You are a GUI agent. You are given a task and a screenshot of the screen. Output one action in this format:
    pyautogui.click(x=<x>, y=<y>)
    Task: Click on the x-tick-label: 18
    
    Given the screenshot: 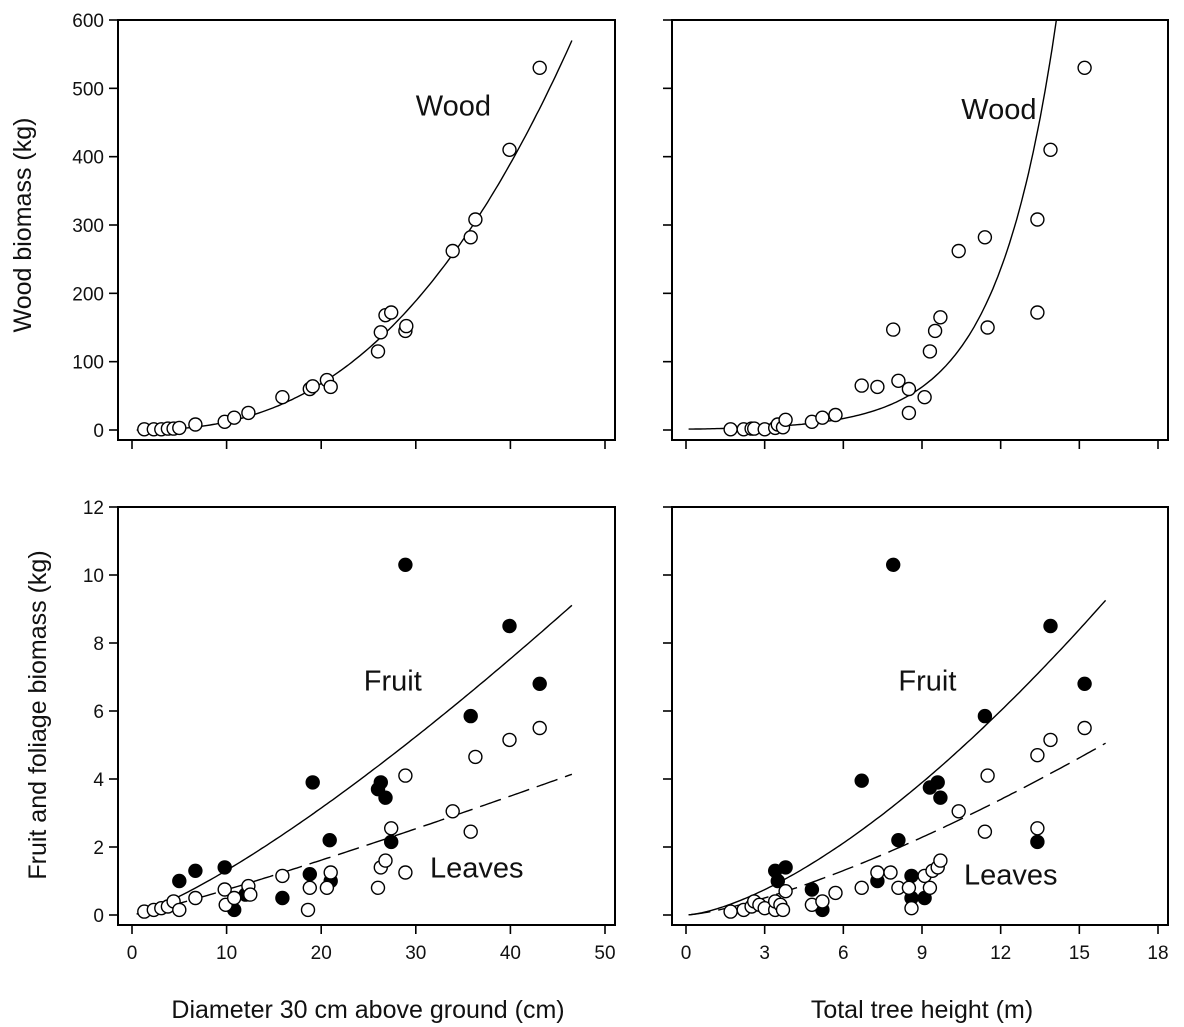 What is the action you would take?
    pyautogui.click(x=1157, y=953)
    